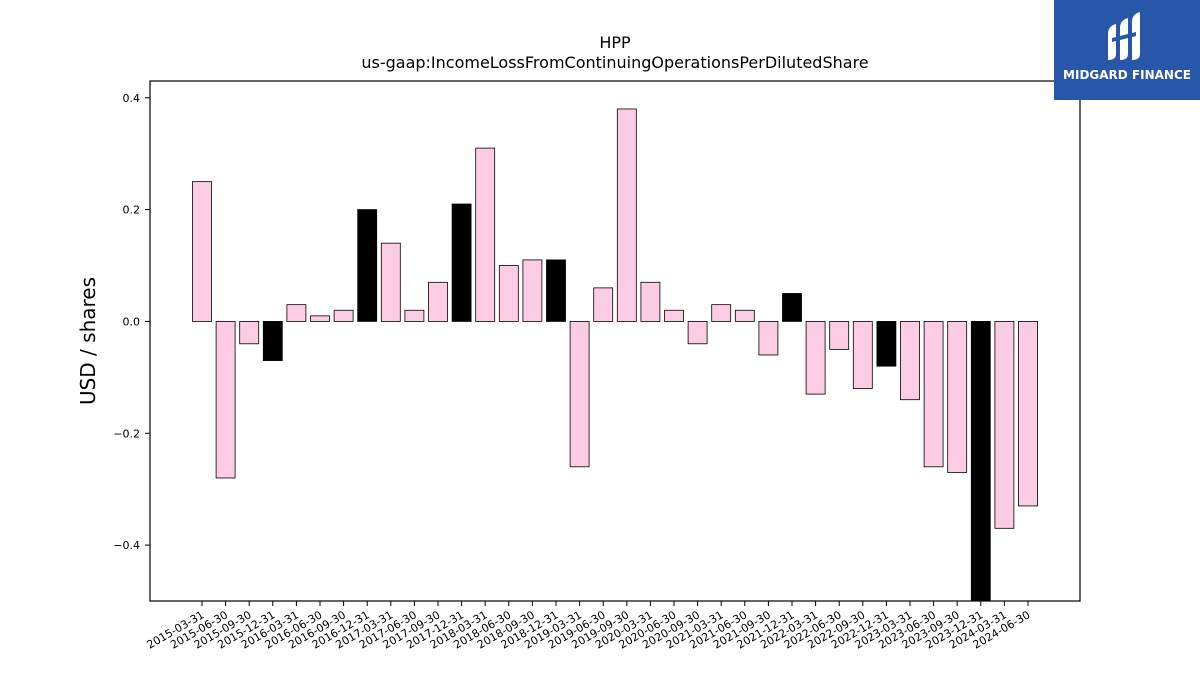  Describe the element at coordinates (132, 98) in the screenshot. I see `y-tick-label: 0.4` at that location.